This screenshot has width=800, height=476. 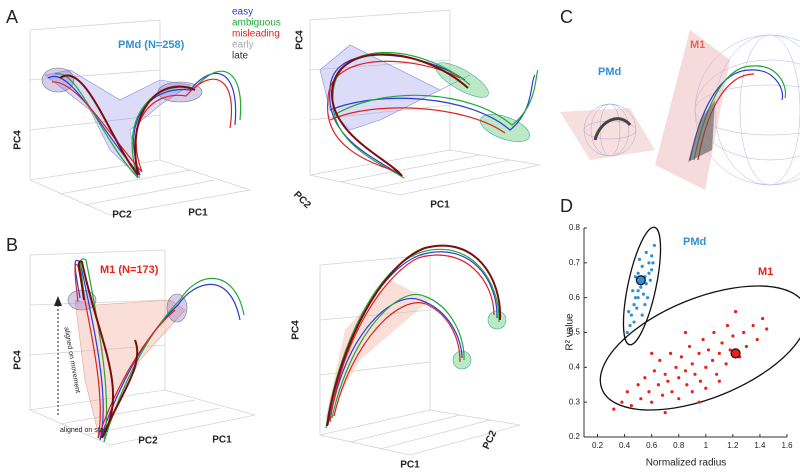 What do you see at coordinates (71, 359) in the screenshot?
I see `annotation: aligned on movement` at bounding box center [71, 359].